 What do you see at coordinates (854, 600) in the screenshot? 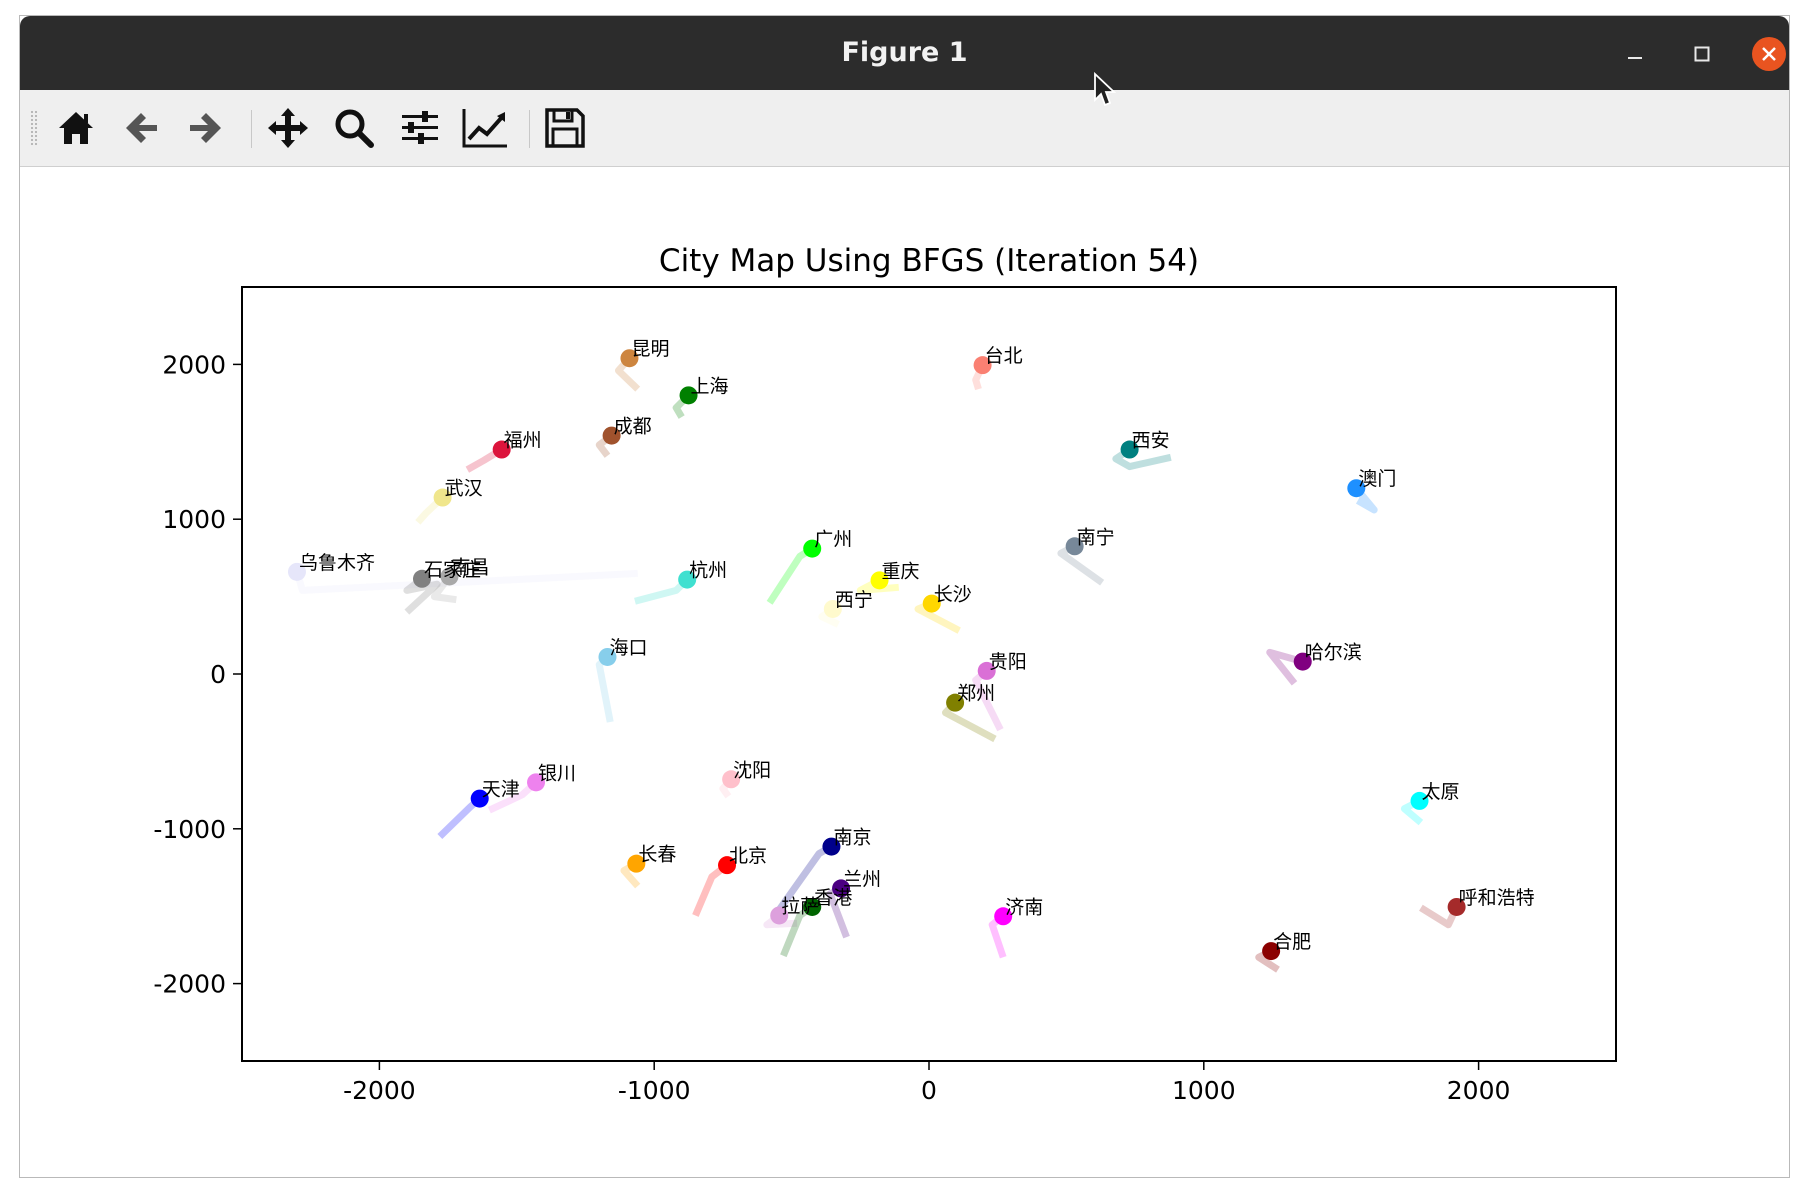
I see `city-label: 西宁` at bounding box center [854, 600].